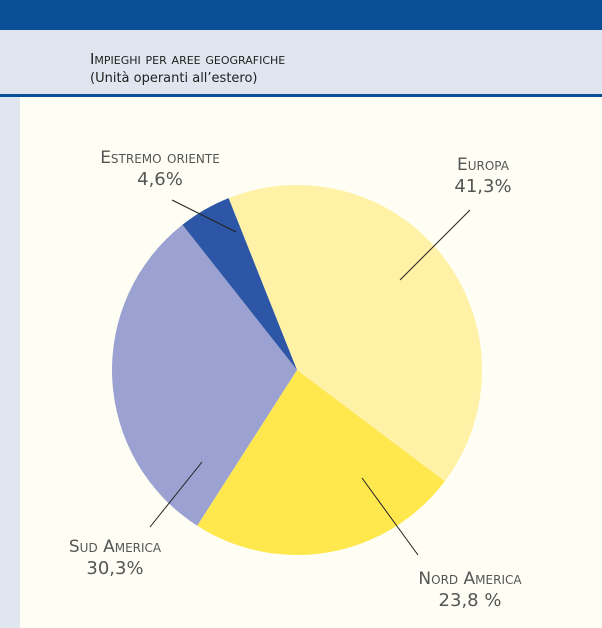  I want to click on slice-value-label: 23,8 %, so click(470, 600).